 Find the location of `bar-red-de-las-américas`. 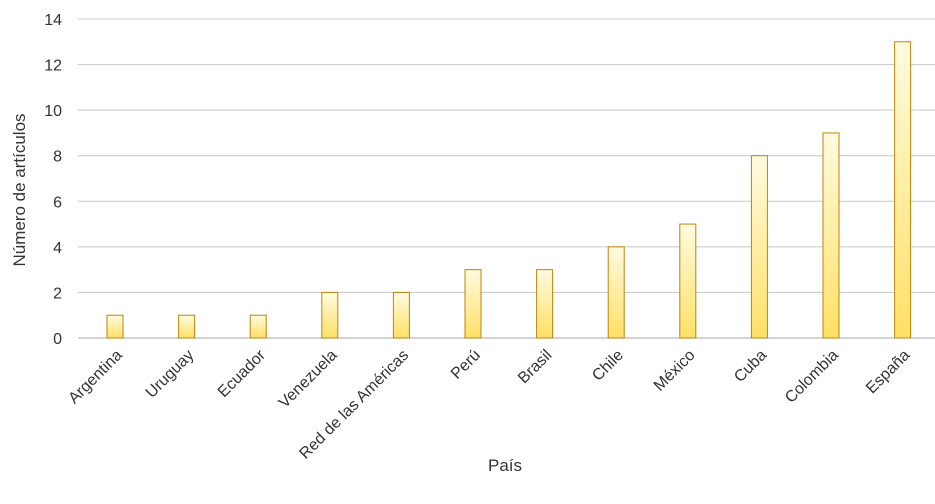

bar-red-de-las-américas is located at coordinates (401, 315).